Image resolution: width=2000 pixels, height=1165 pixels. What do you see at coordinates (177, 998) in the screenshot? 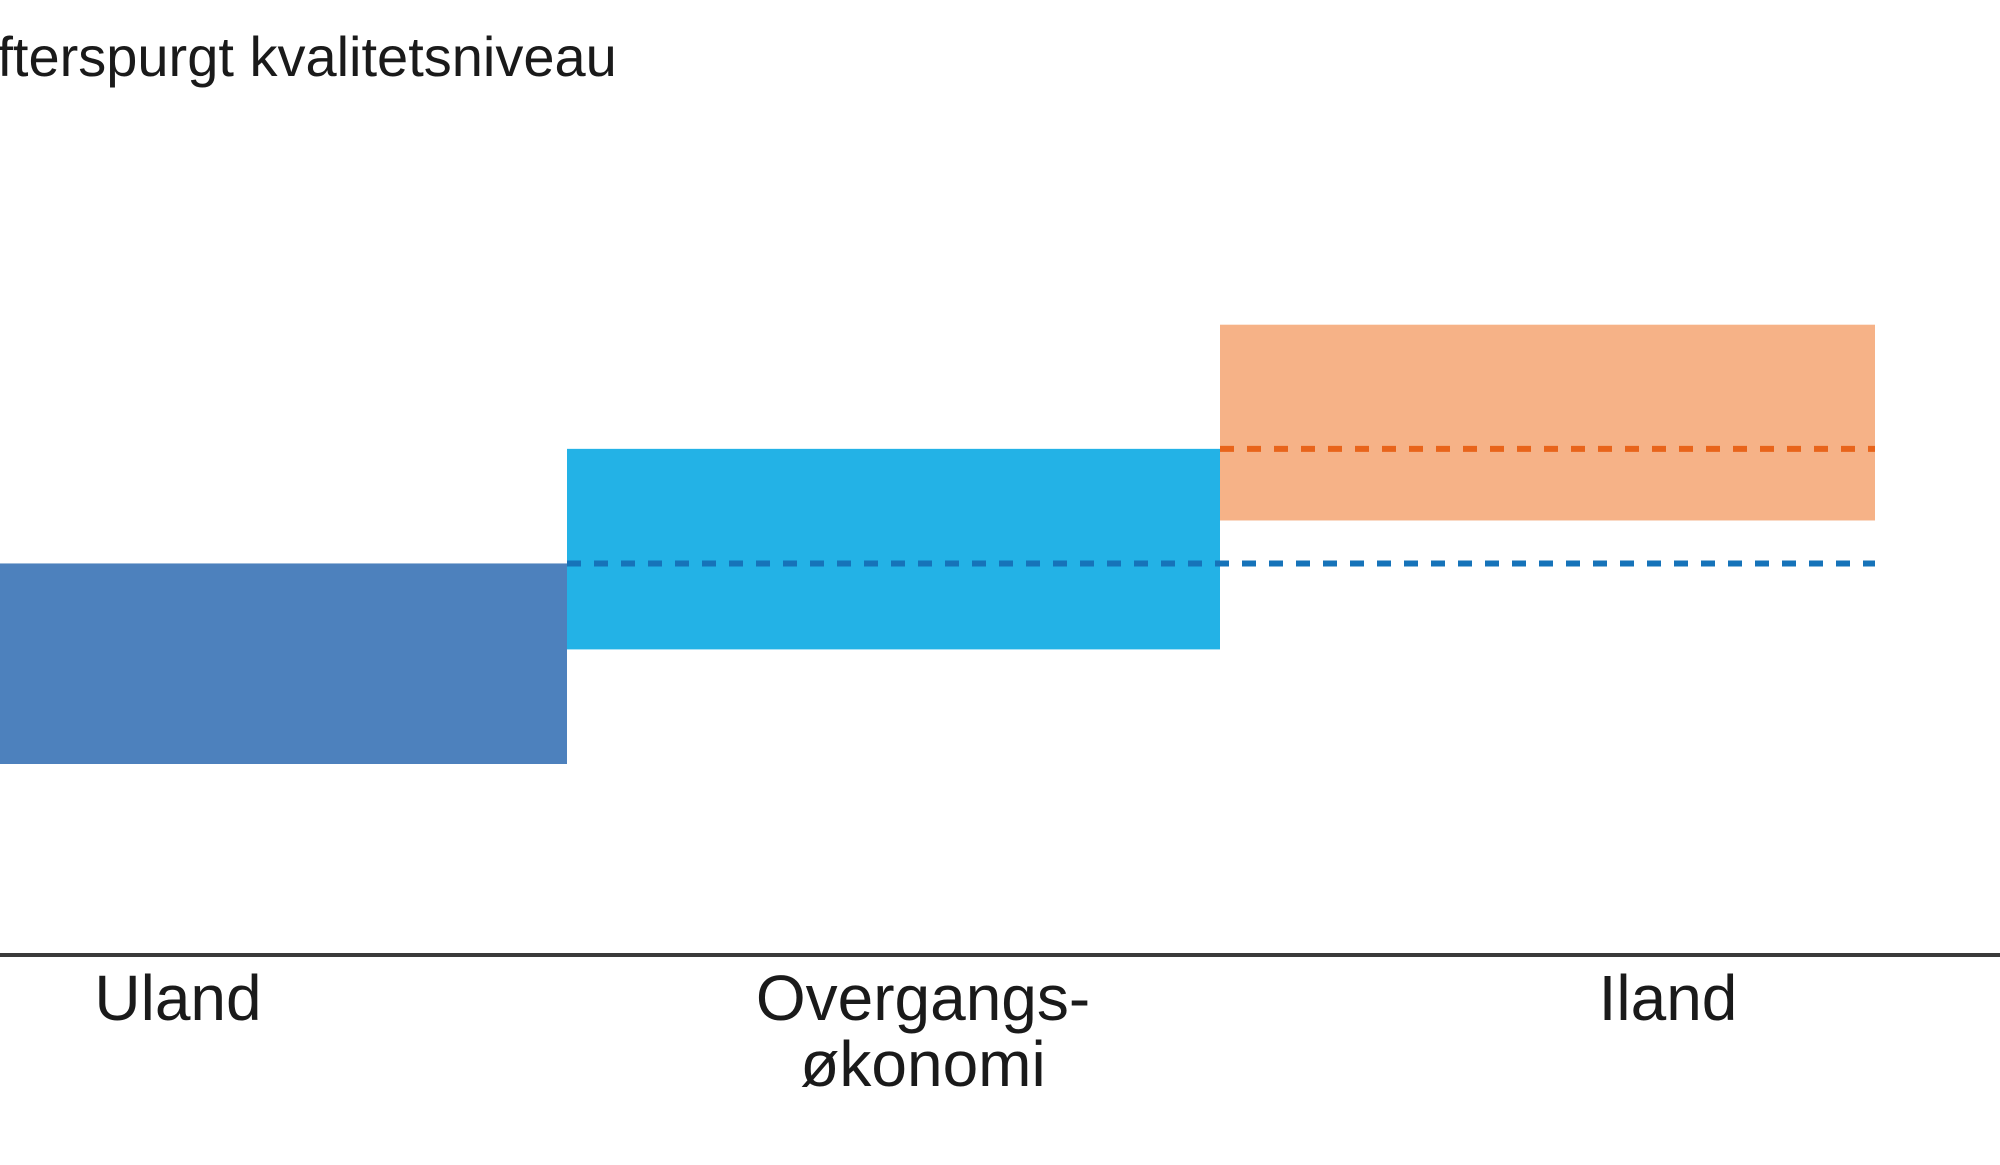
I see `category-label: Uland` at bounding box center [177, 998].